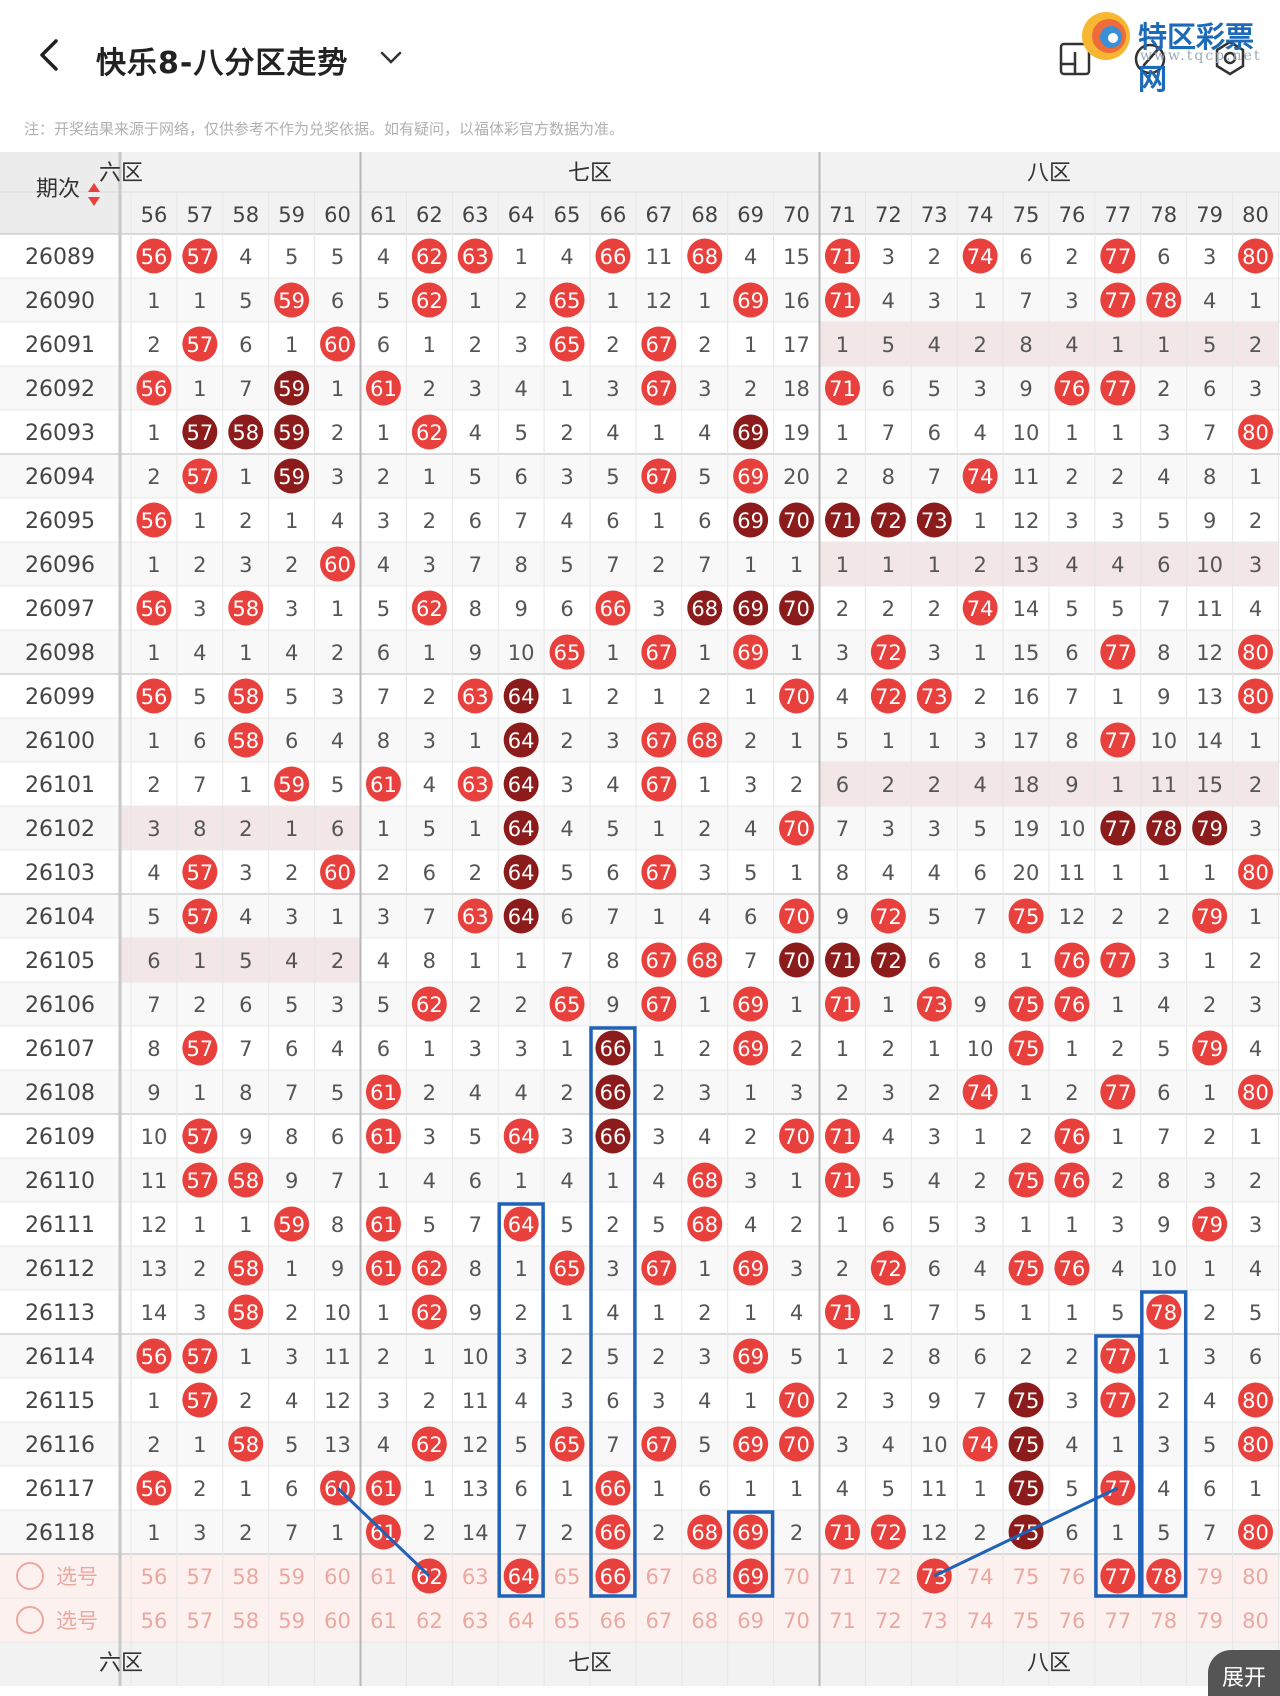 Image resolution: width=1280 pixels, height=1696 pixels. What do you see at coordinates (391, 57) in the screenshot?
I see `chevron-down-icon` at bounding box center [391, 57].